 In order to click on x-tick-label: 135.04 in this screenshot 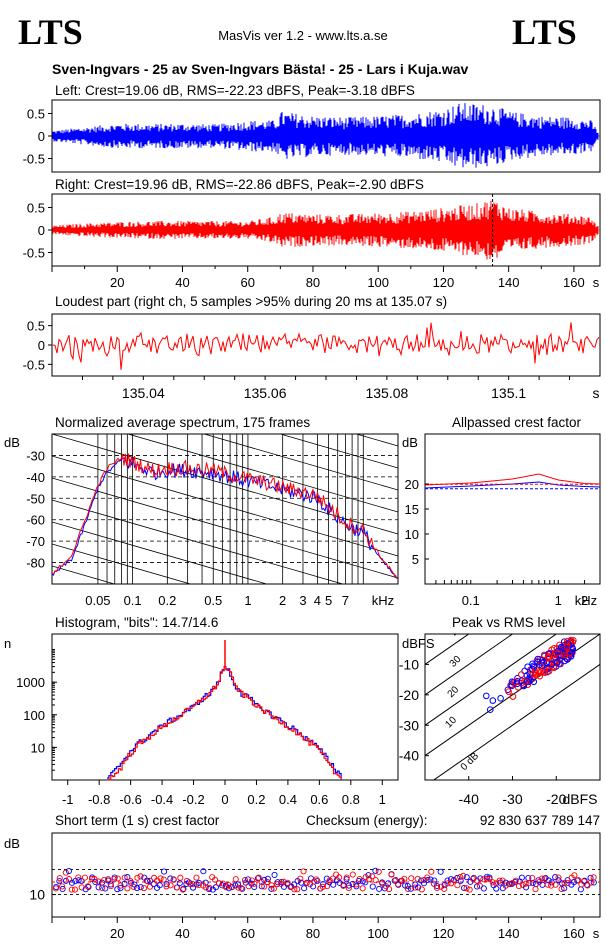, I will do `click(143, 393)`.